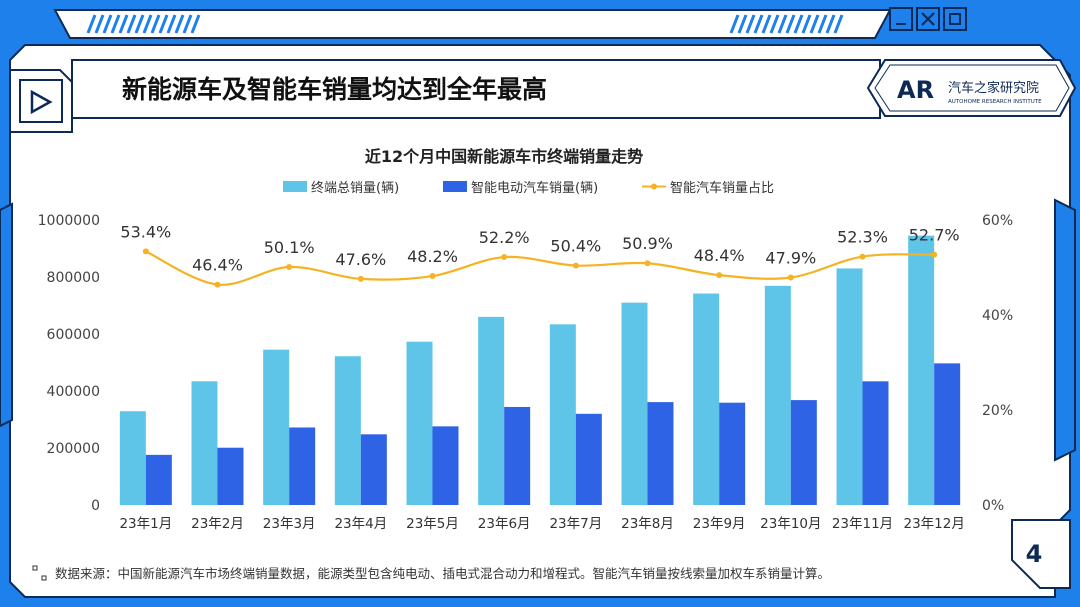  What do you see at coordinates (790, 257) in the screenshot?
I see `ratio-data-label: 47.9%` at bounding box center [790, 257].